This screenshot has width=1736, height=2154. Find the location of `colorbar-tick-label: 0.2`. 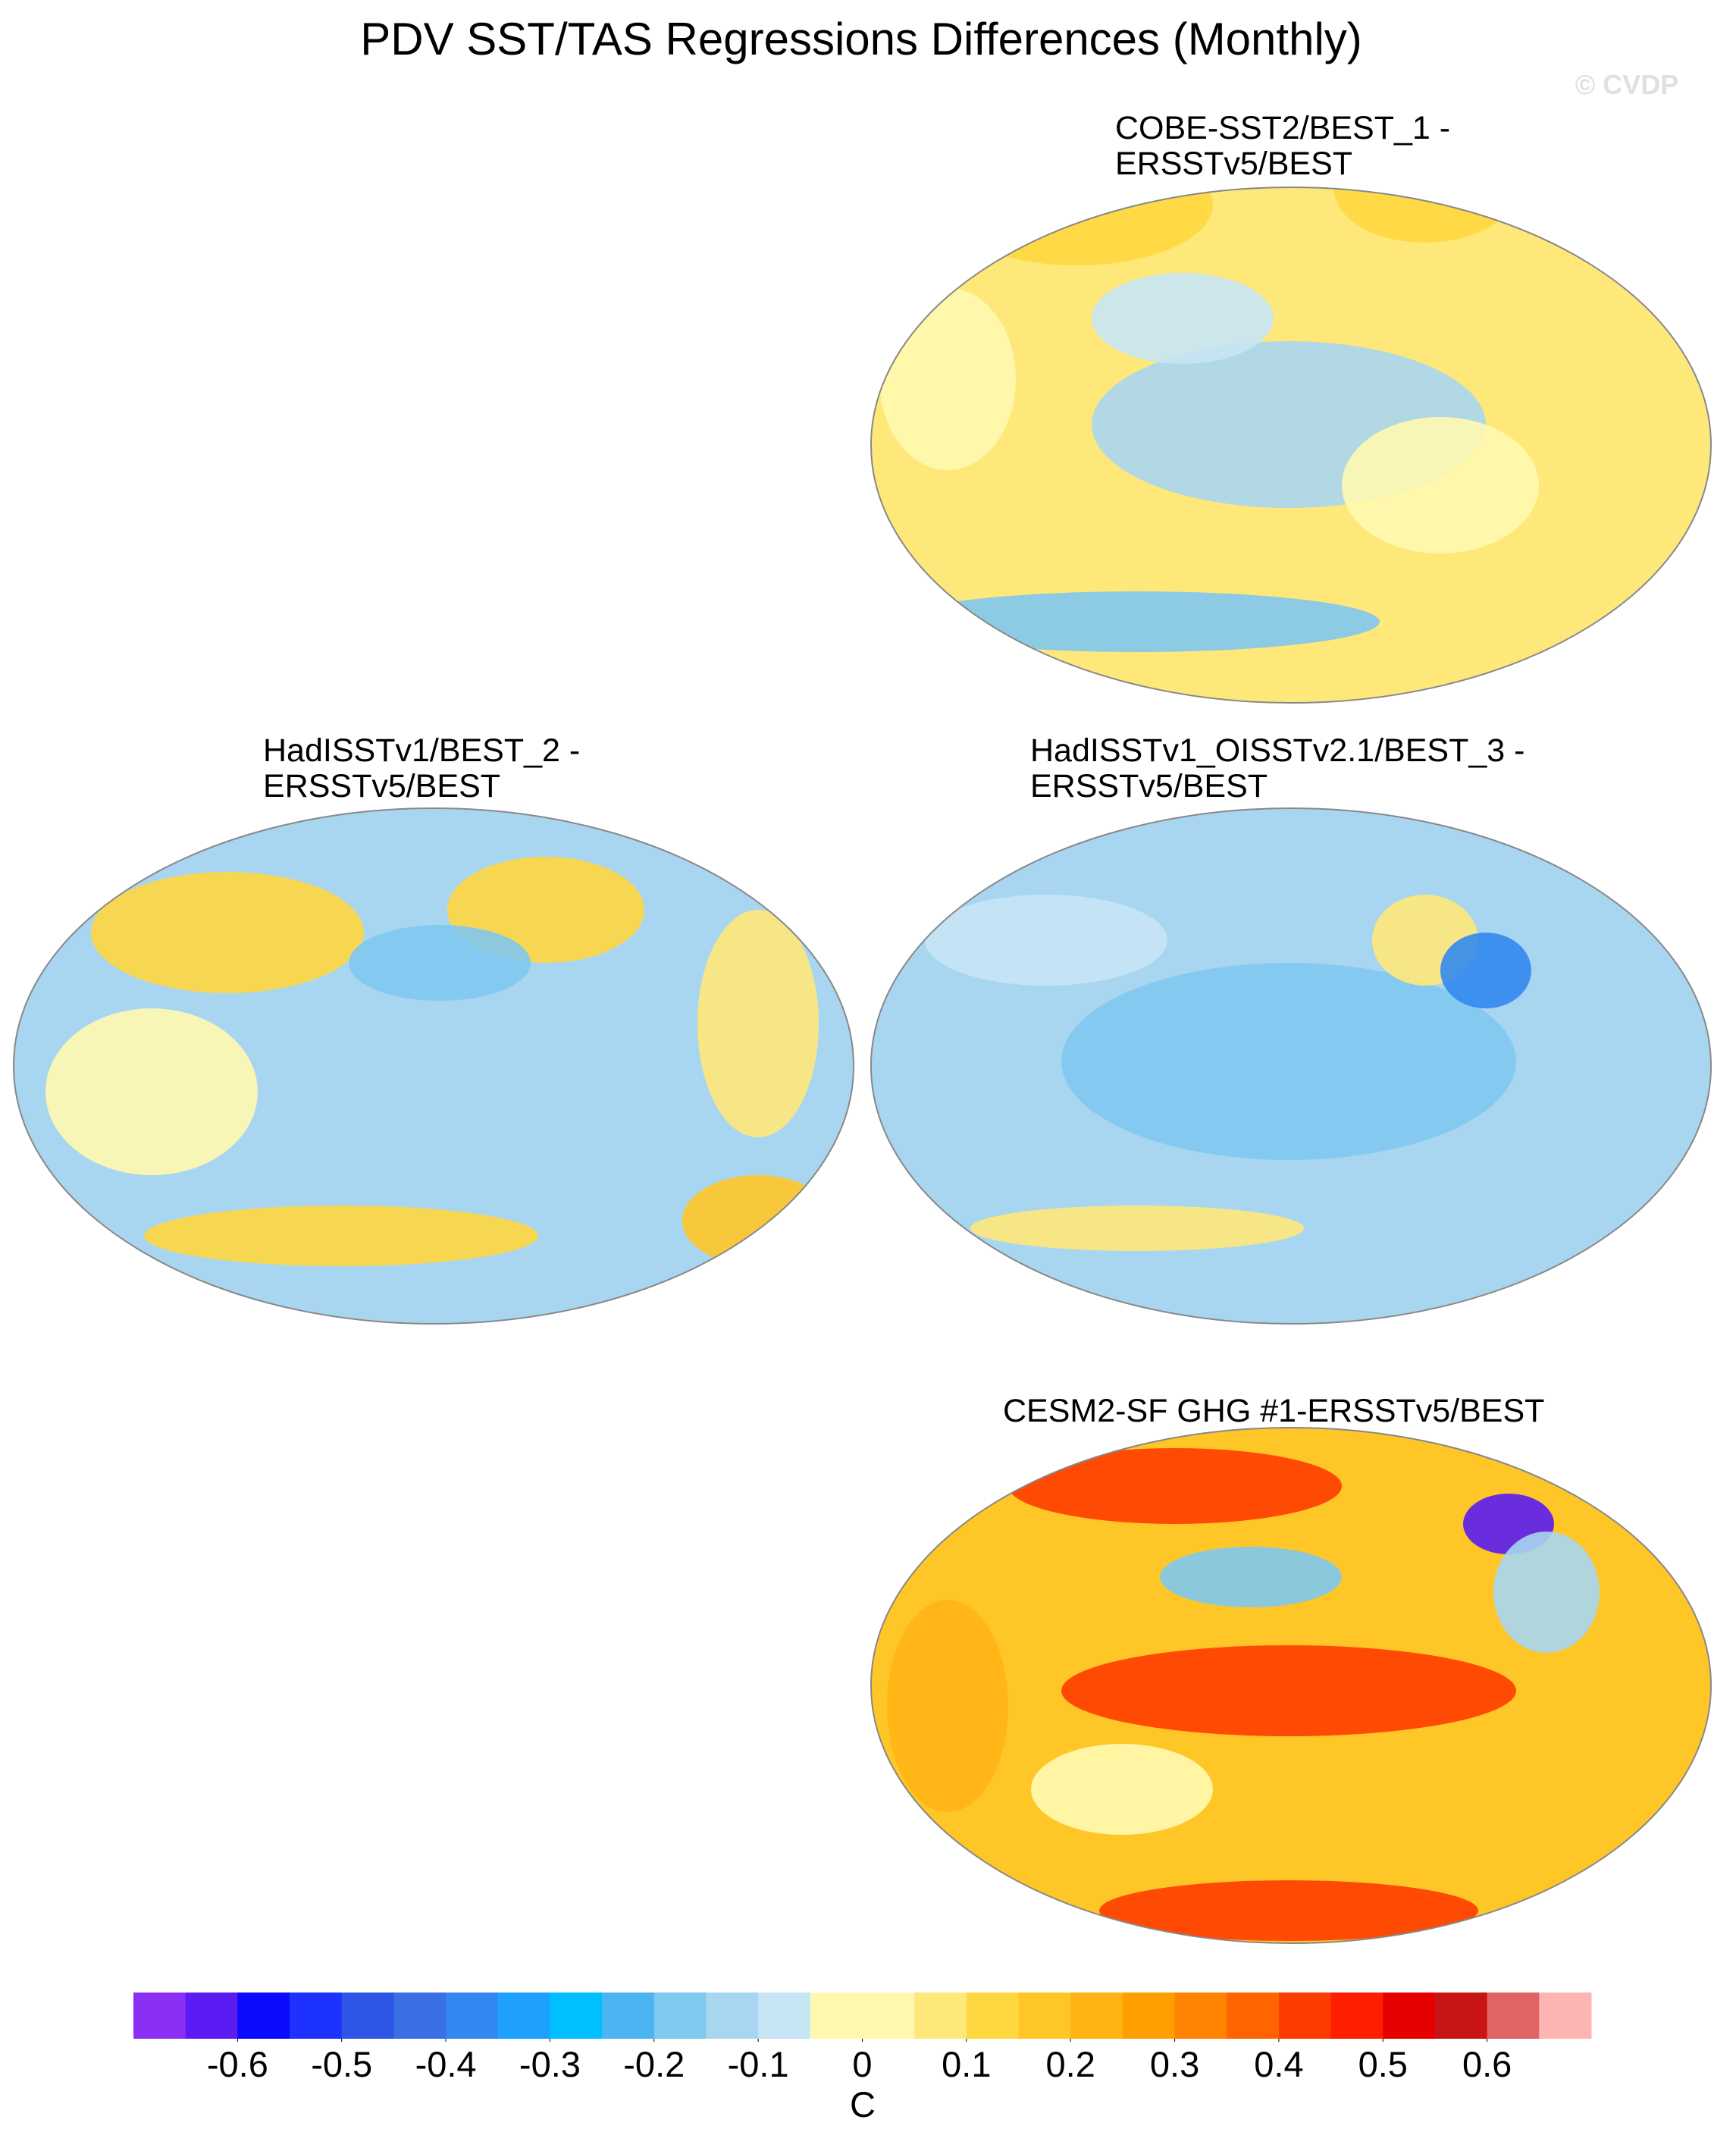

colorbar-tick-label: 0.2 is located at coordinates (1070, 2064).